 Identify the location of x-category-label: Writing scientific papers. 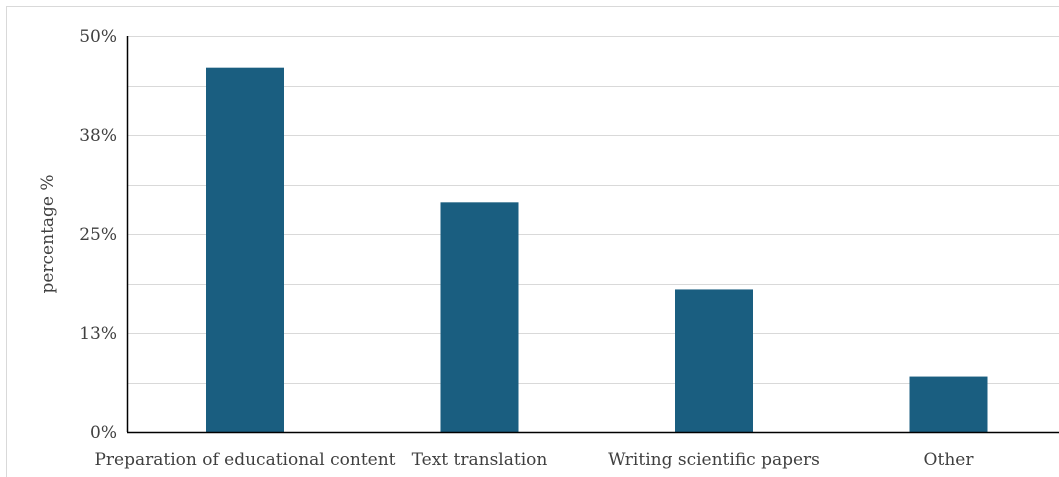
(714, 460).